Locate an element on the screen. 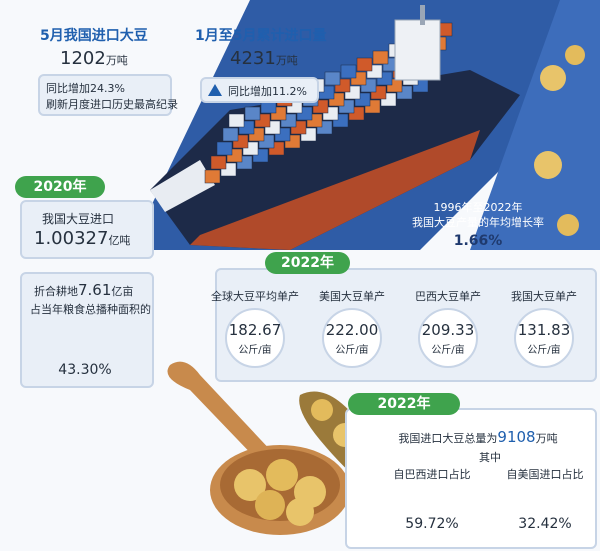 This screenshot has height=551, width=600. janmay-unit: 万吨 is located at coordinates (286, 60).